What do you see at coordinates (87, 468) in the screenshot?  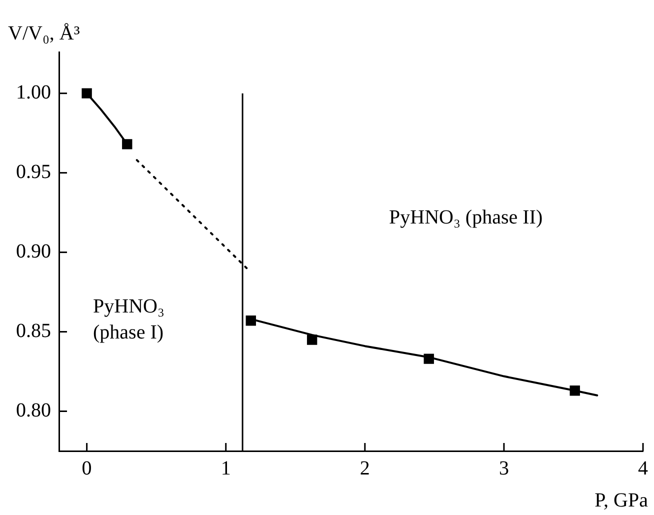 I see `x-tick-label: 0` at bounding box center [87, 468].